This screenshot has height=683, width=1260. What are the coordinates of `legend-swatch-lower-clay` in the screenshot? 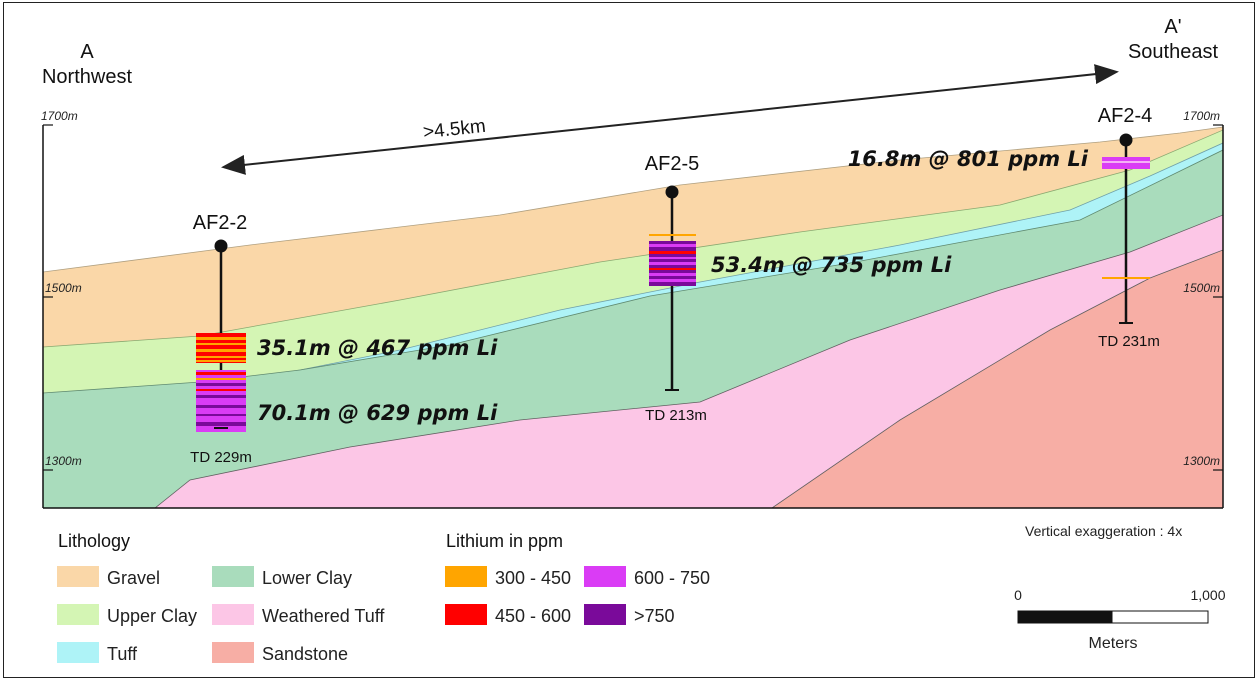 It's located at (233, 576).